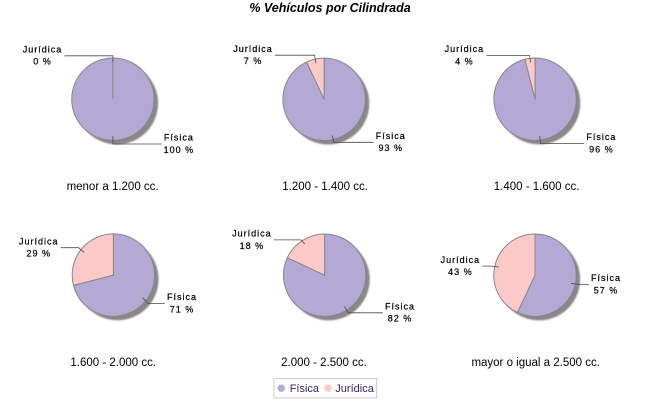 The height and width of the screenshot is (405, 650). What do you see at coordinates (305, 389) in the screenshot?
I see `svg-text: Física` at bounding box center [305, 389].